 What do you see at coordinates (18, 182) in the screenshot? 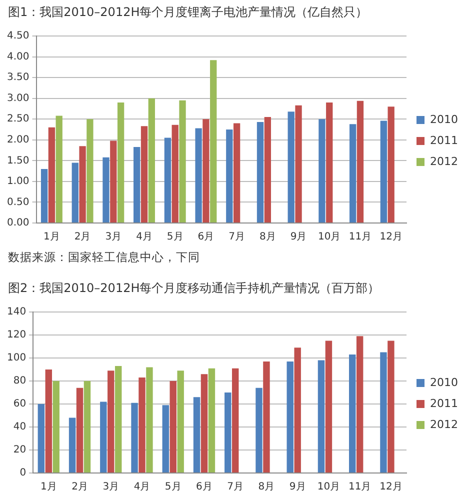
I see `y-tick-label: 1.00` at bounding box center [18, 182].